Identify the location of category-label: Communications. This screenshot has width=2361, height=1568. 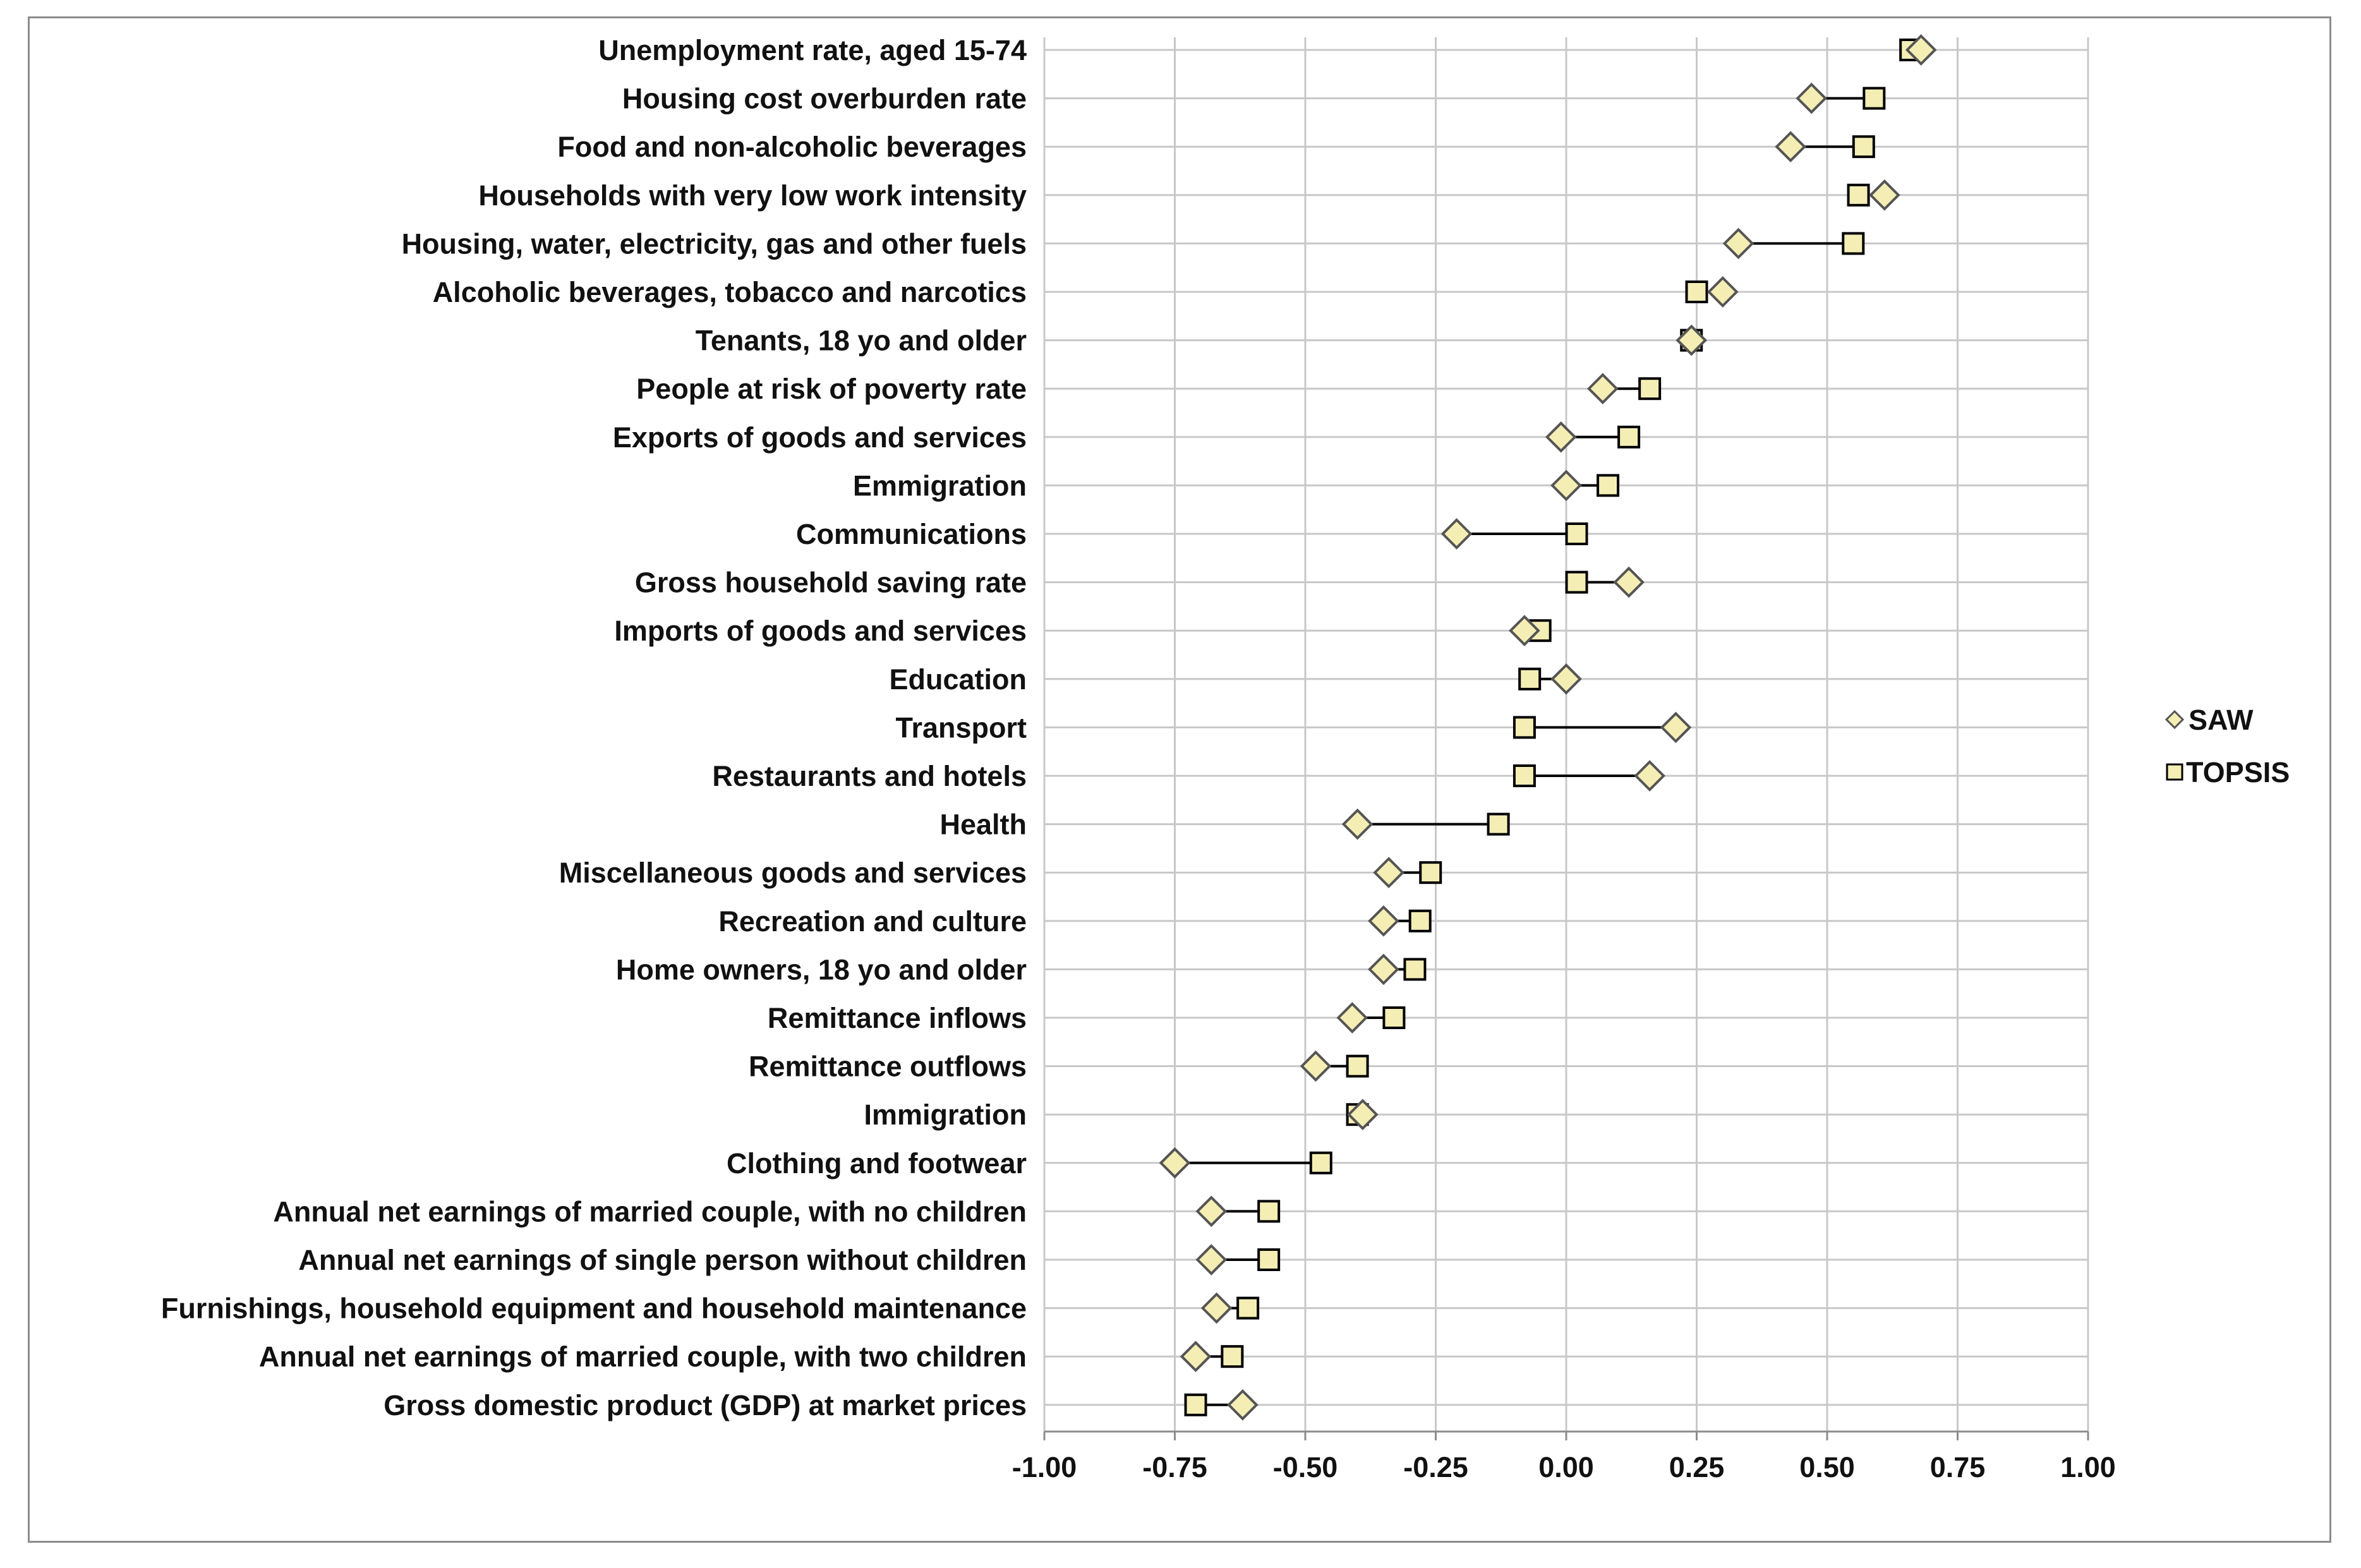
(911, 534).